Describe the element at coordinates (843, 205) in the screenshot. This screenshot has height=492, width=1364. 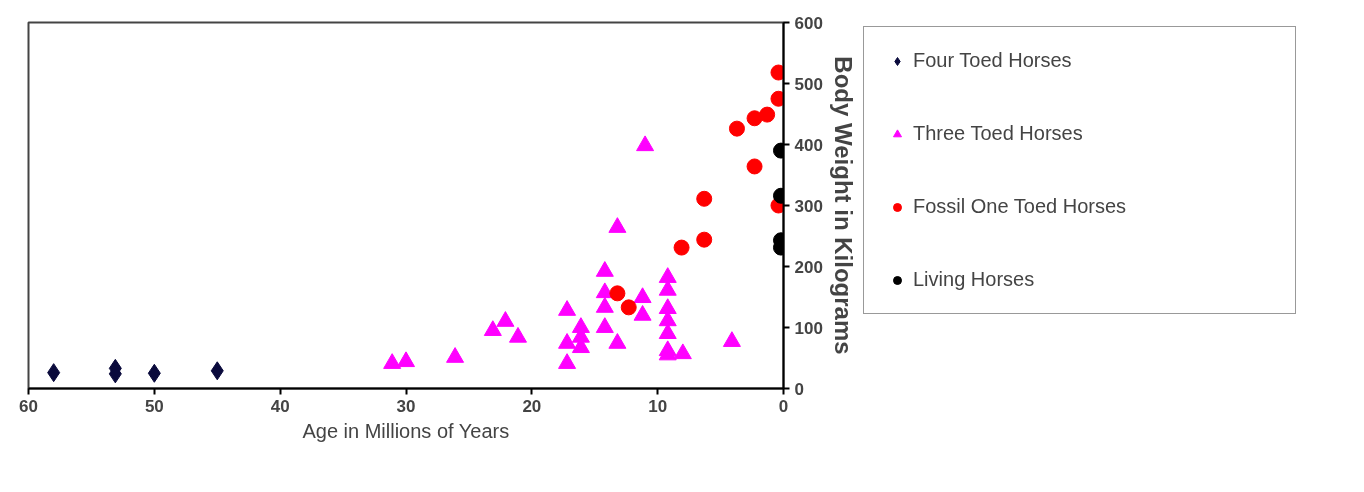
I see `y-axis-title: Body Weight in Kilograms` at that location.